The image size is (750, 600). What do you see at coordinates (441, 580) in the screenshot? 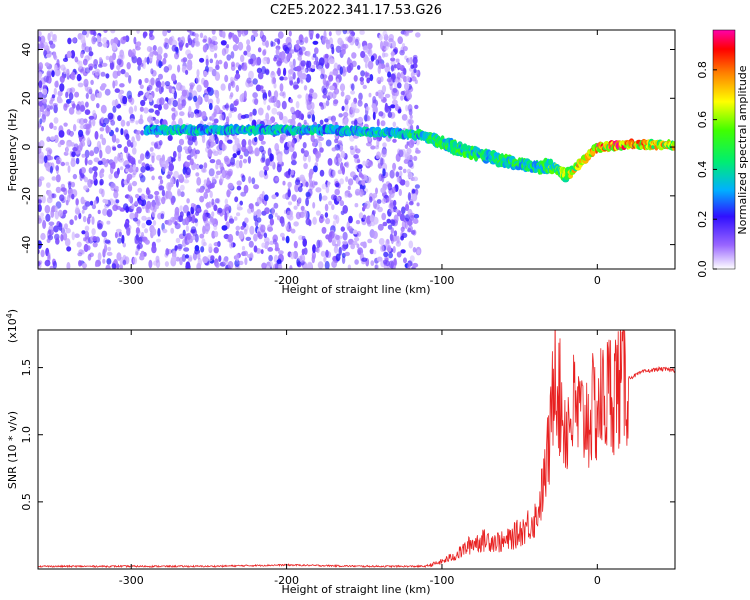
I see `bottom-x-tick-label: -100` at bounding box center [441, 580].